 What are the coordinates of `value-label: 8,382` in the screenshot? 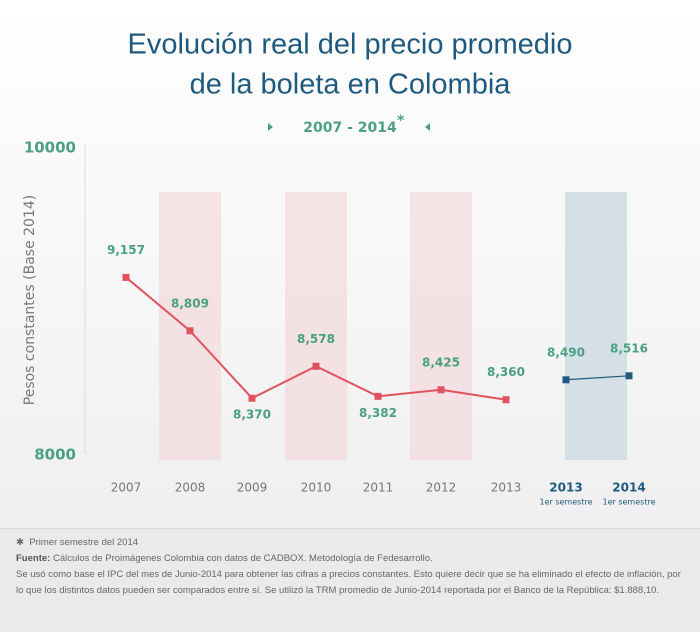 It's located at (378, 413).